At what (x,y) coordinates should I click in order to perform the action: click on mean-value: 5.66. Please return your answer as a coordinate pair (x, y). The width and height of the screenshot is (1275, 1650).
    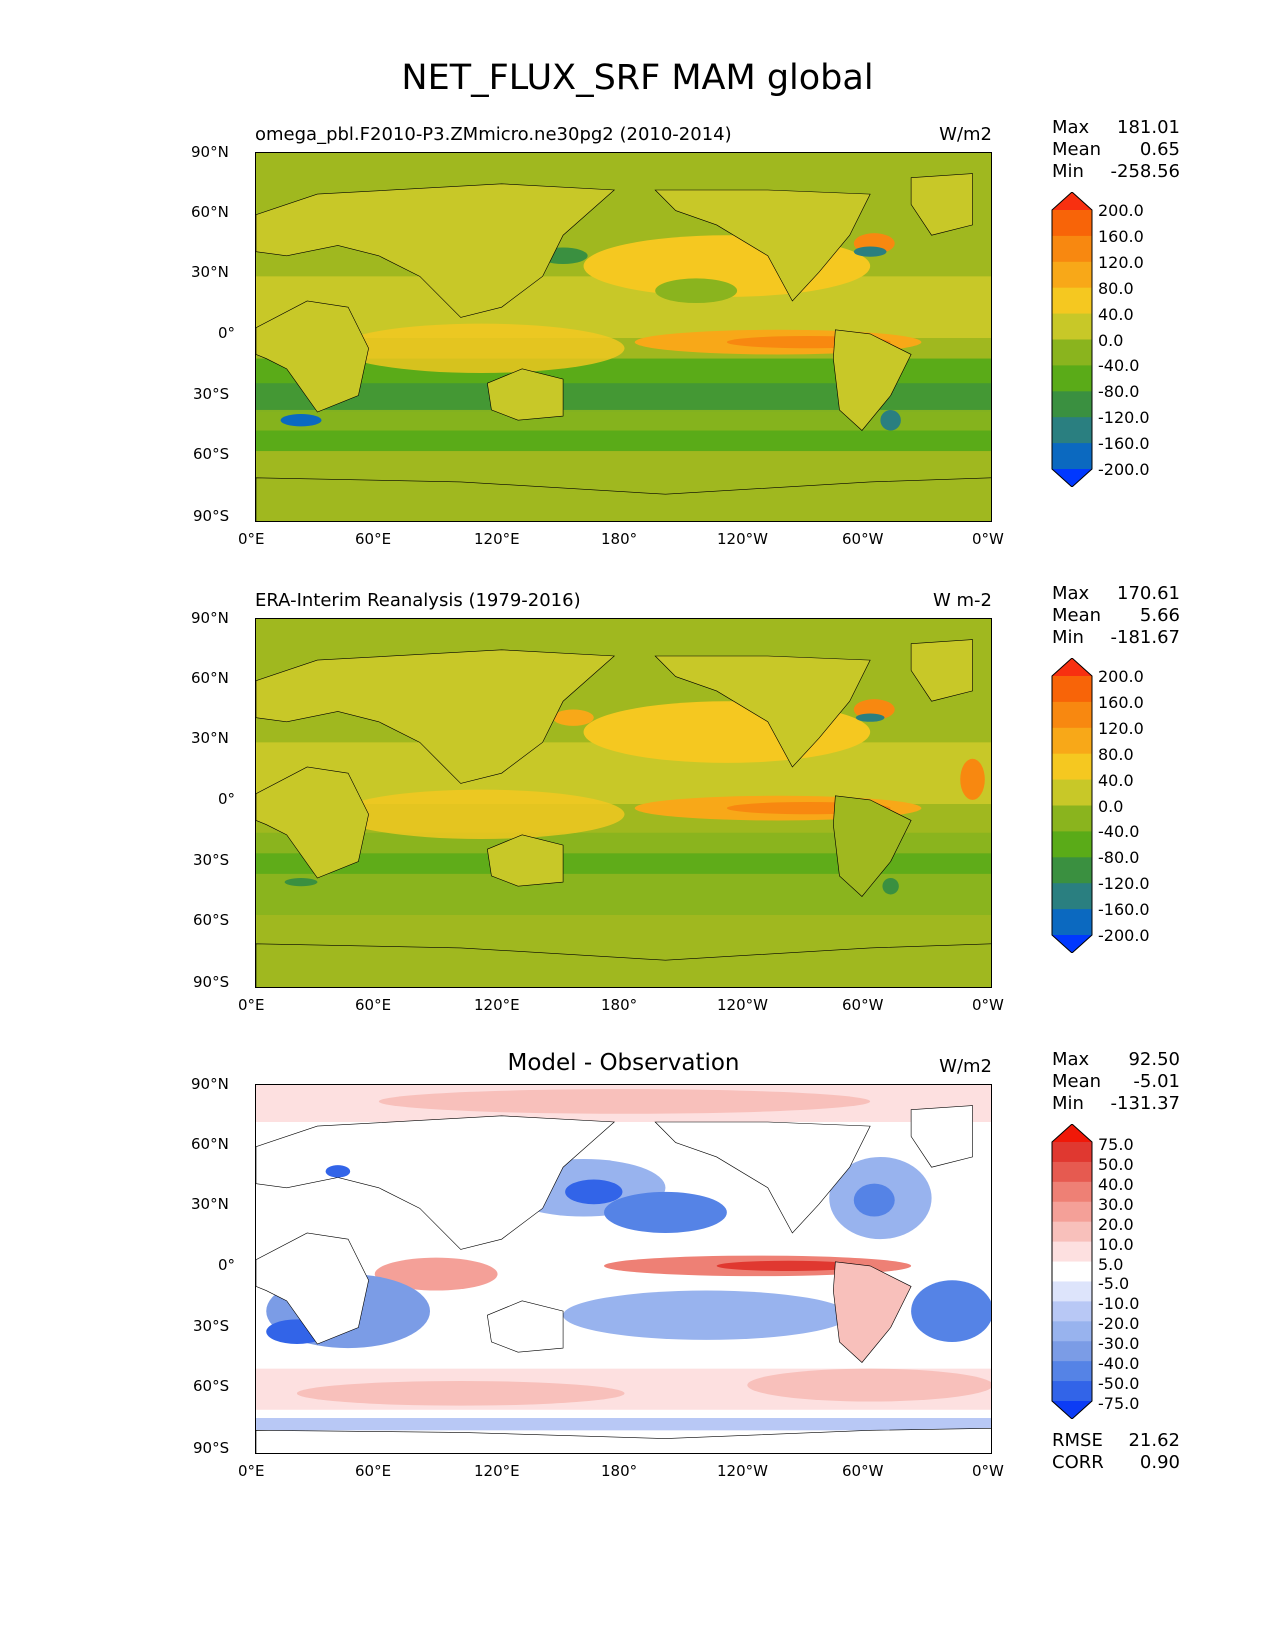
    Looking at the image, I should click on (1159, 615).